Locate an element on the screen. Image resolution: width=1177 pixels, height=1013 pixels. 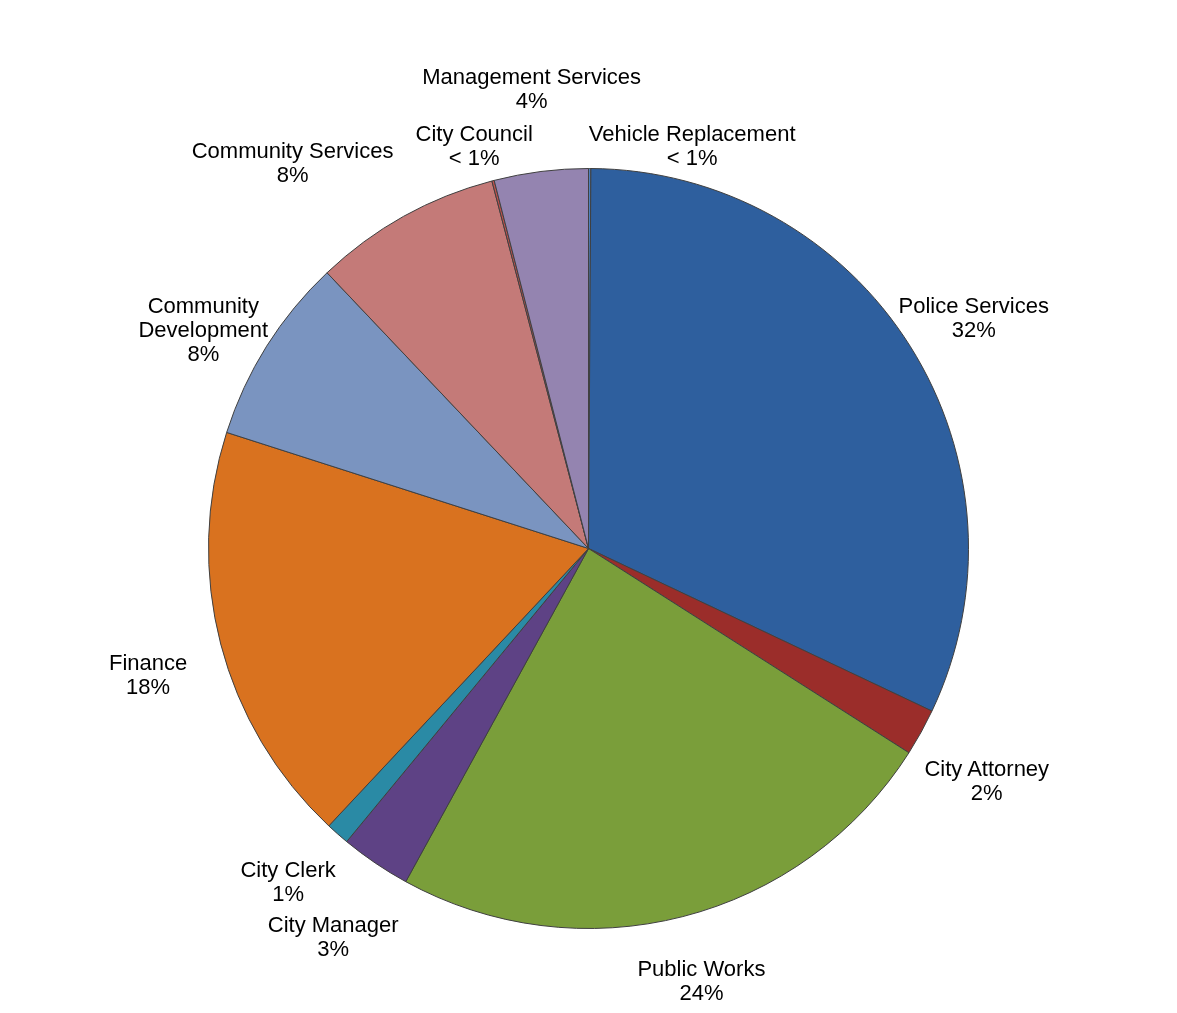
data-label: 4% is located at coordinates (531, 101).